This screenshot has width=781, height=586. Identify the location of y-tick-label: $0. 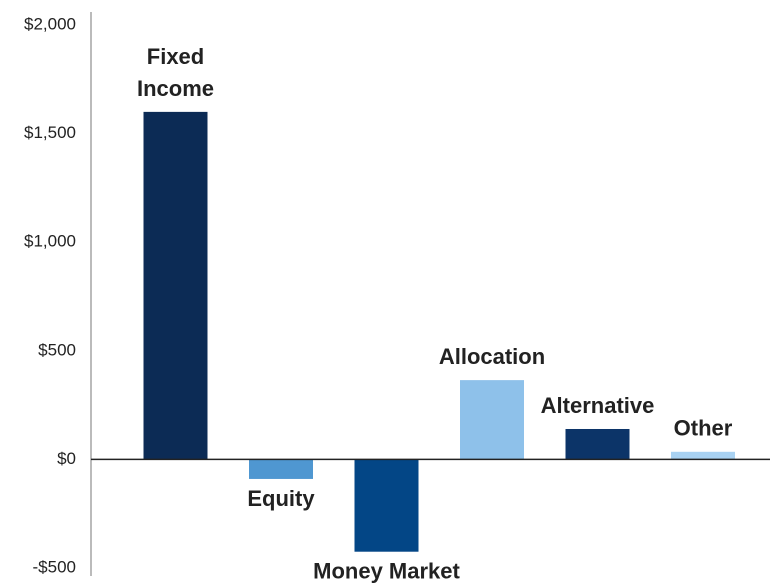
(66, 458).